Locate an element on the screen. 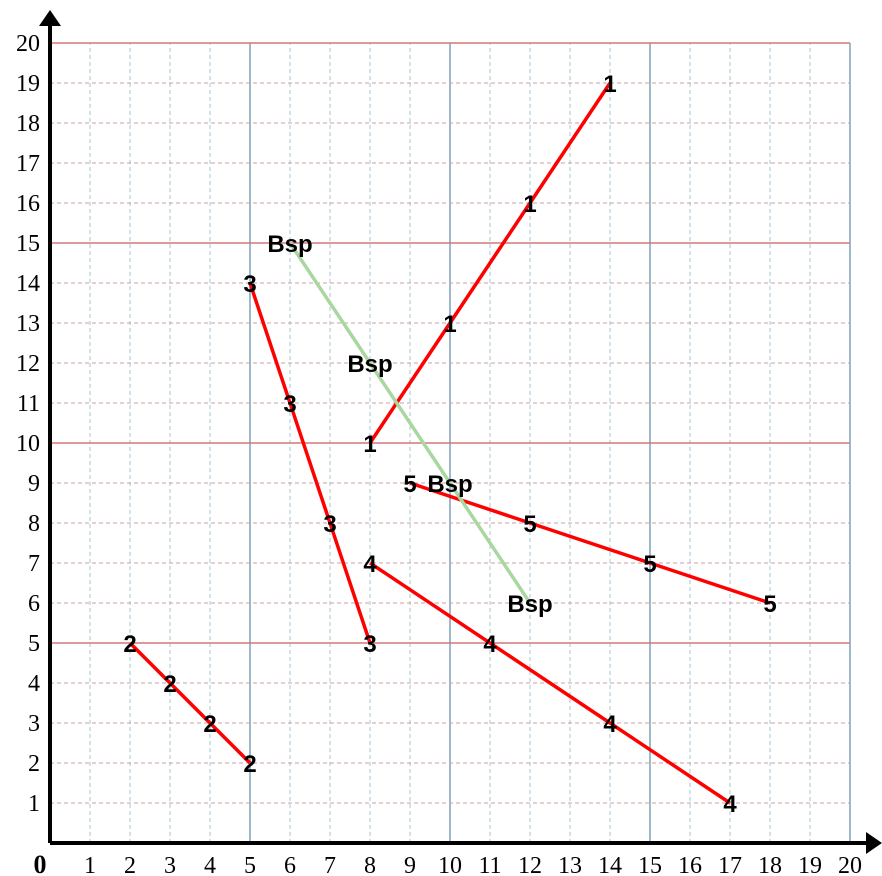 The width and height of the screenshot is (882, 876). x-tick-label: 20 is located at coordinates (850, 864).